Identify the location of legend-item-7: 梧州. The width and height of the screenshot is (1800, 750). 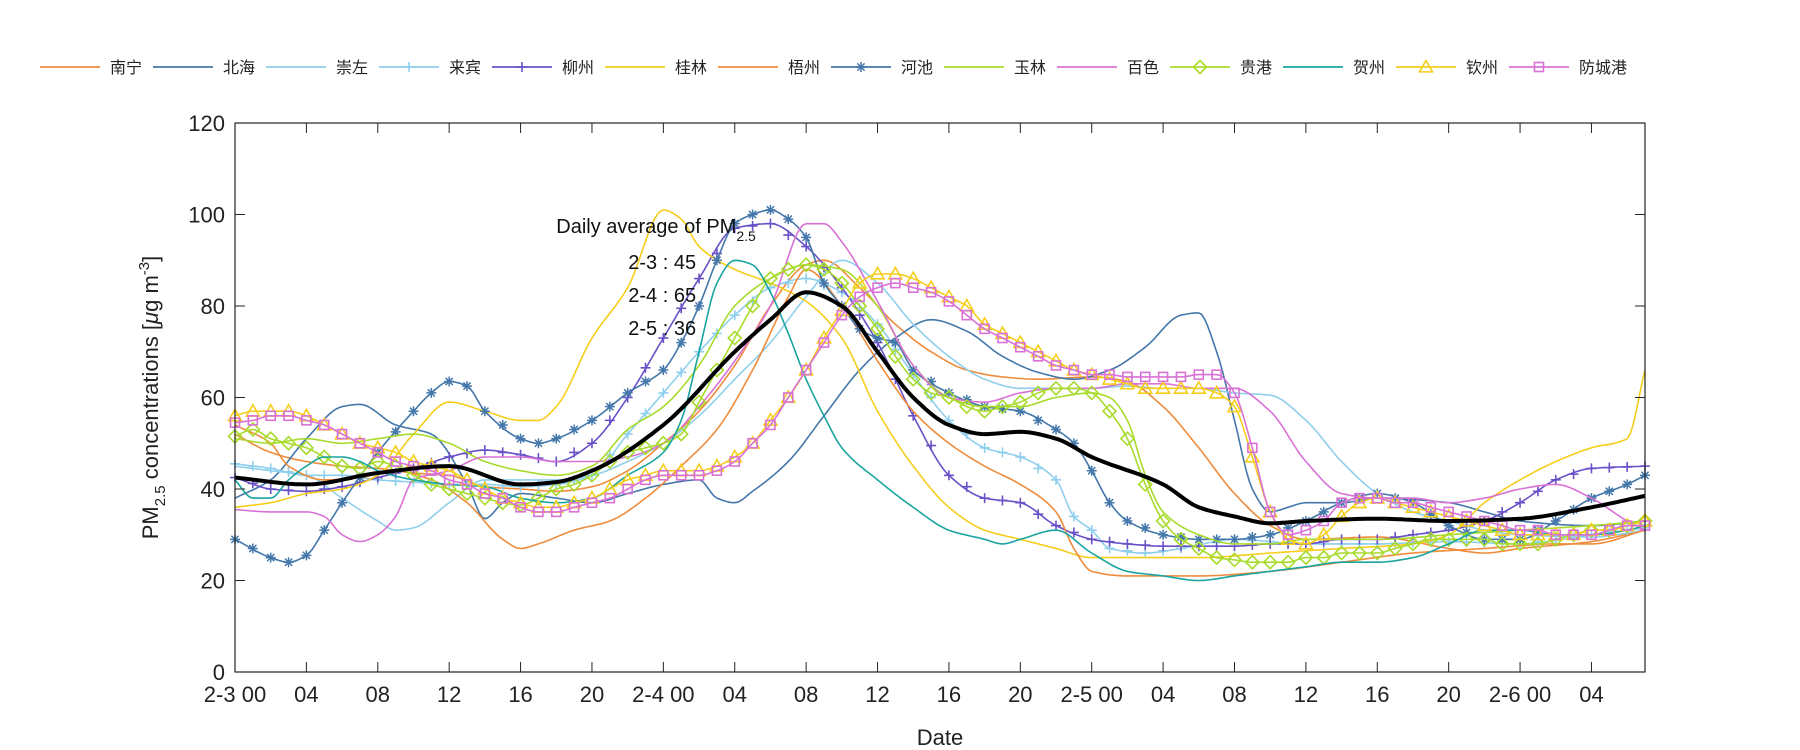
(769, 68).